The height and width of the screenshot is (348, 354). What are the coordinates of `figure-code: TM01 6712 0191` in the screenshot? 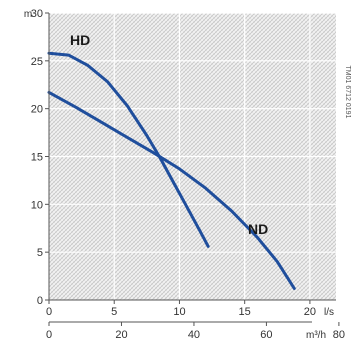 It's located at (347, 92).